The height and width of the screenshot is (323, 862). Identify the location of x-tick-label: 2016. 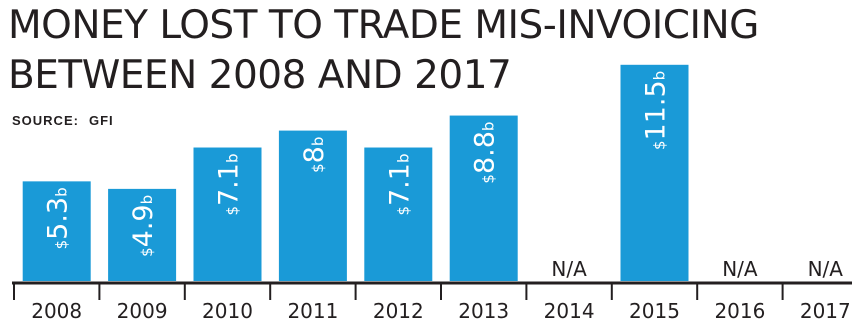
(739, 311).